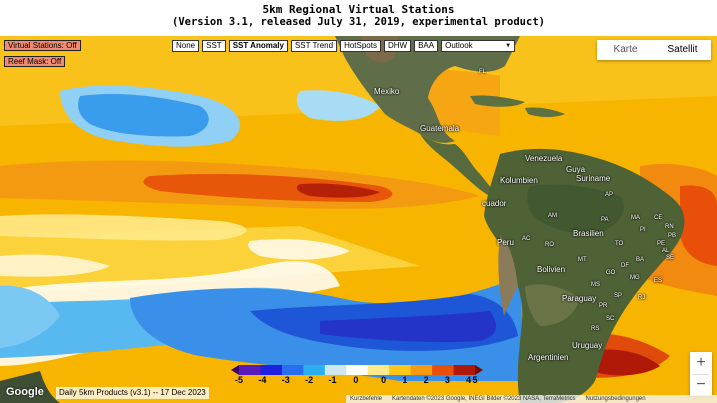 The height and width of the screenshot is (403, 717). What do you see at coordinates (625, 266) in the screenshot?
I see `state-label: DF` at bounding box center [625, 266].